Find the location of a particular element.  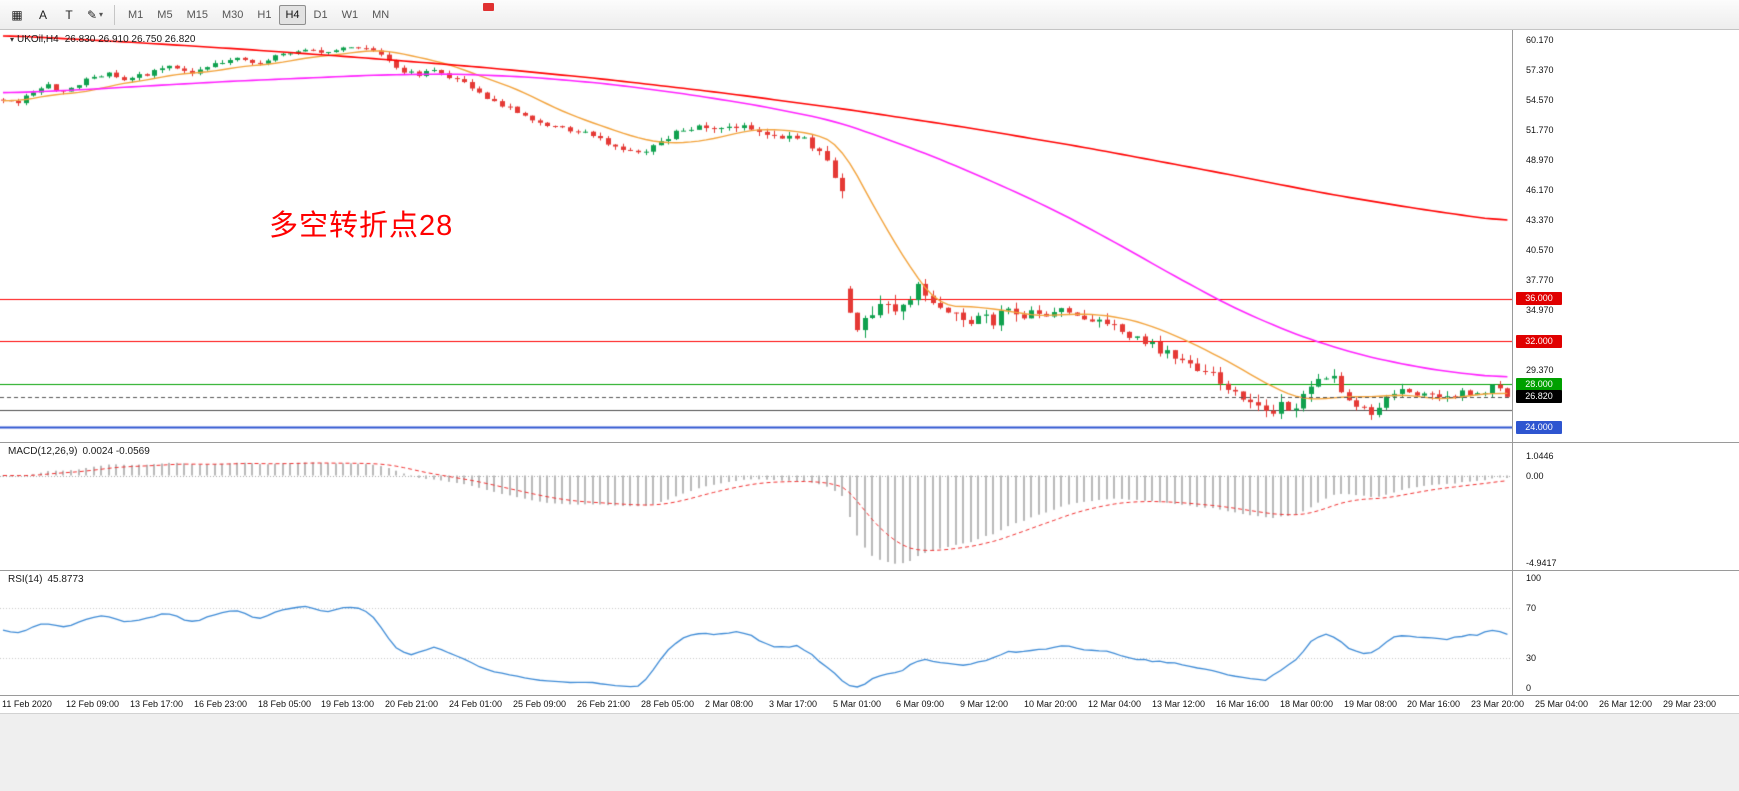

grid-glyph: ▦ is located at coordinates (17, 14).